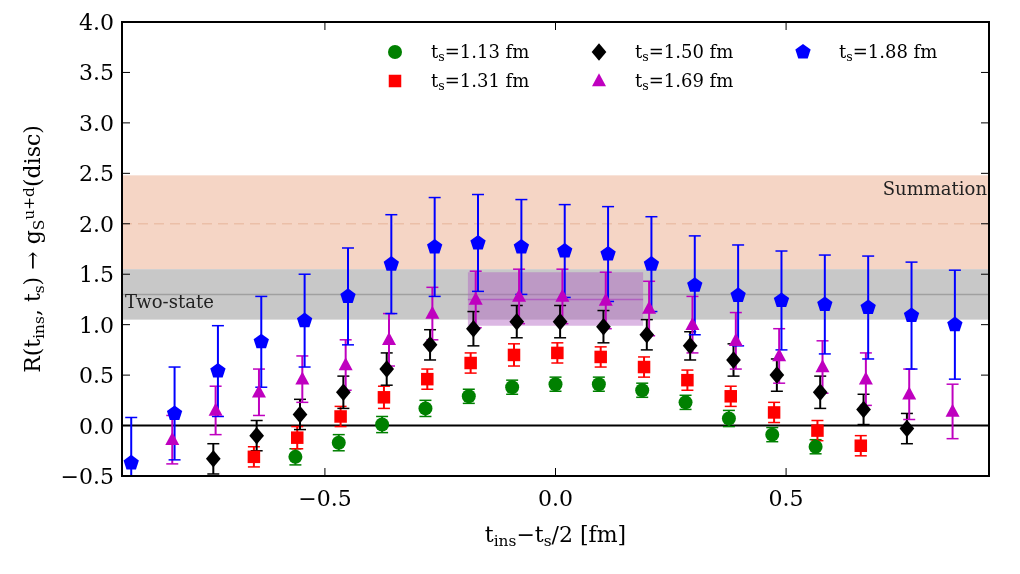  I want to click on x-axis-title: t$_{ins}$−t$_{s}$/2 [fm], so click(555, 536).